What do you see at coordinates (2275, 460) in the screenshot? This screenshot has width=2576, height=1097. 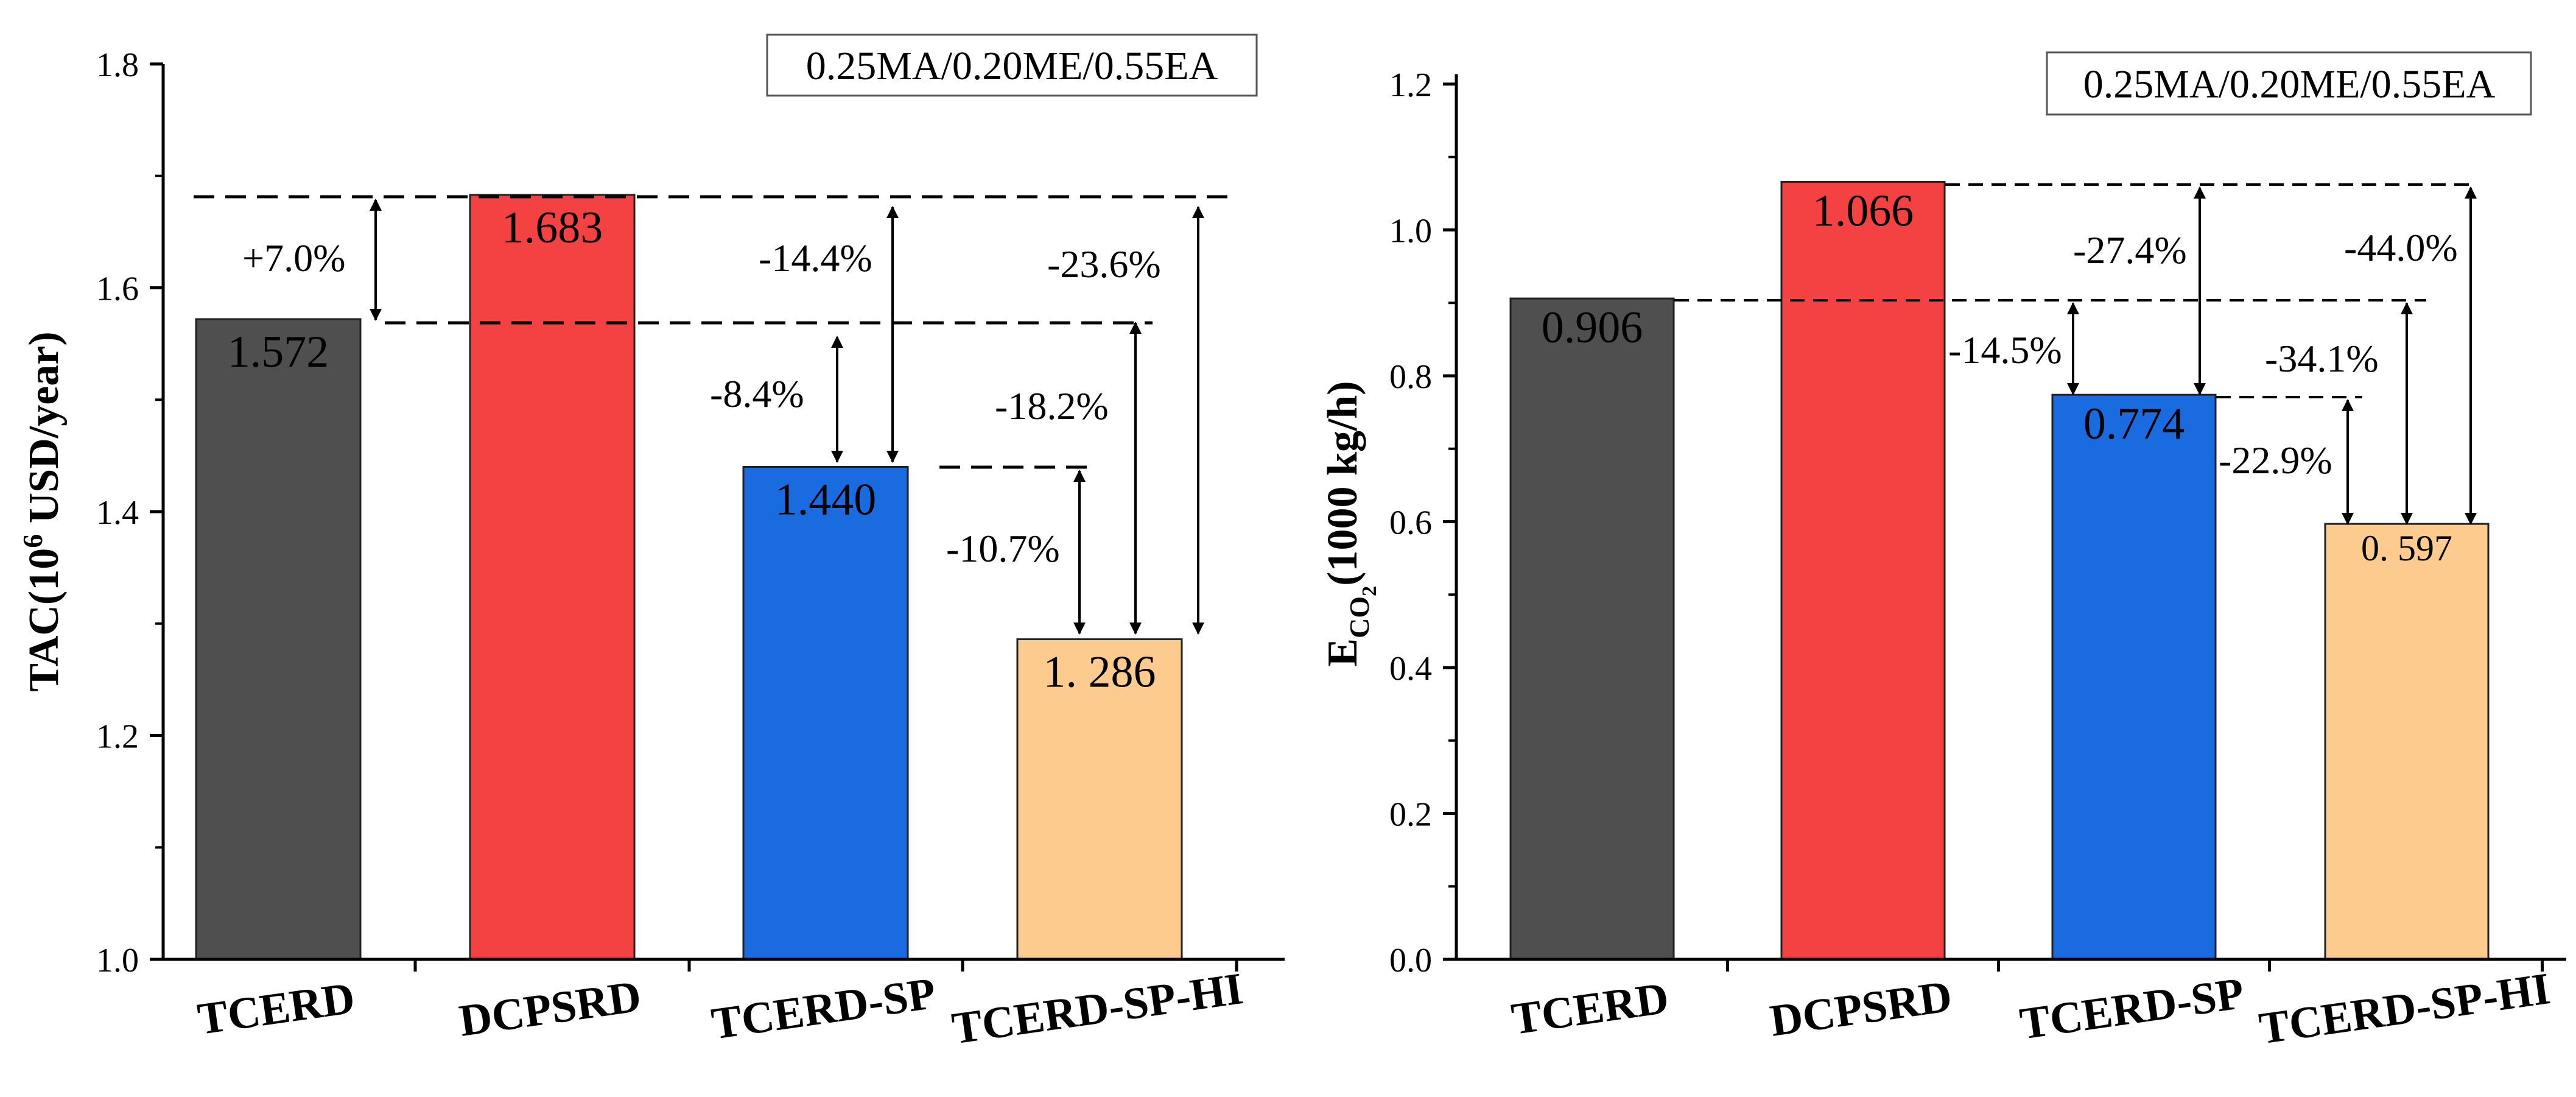 I see `eco2-annotation-minus22-9: -22.9%` at bounding box center [2275, 460].